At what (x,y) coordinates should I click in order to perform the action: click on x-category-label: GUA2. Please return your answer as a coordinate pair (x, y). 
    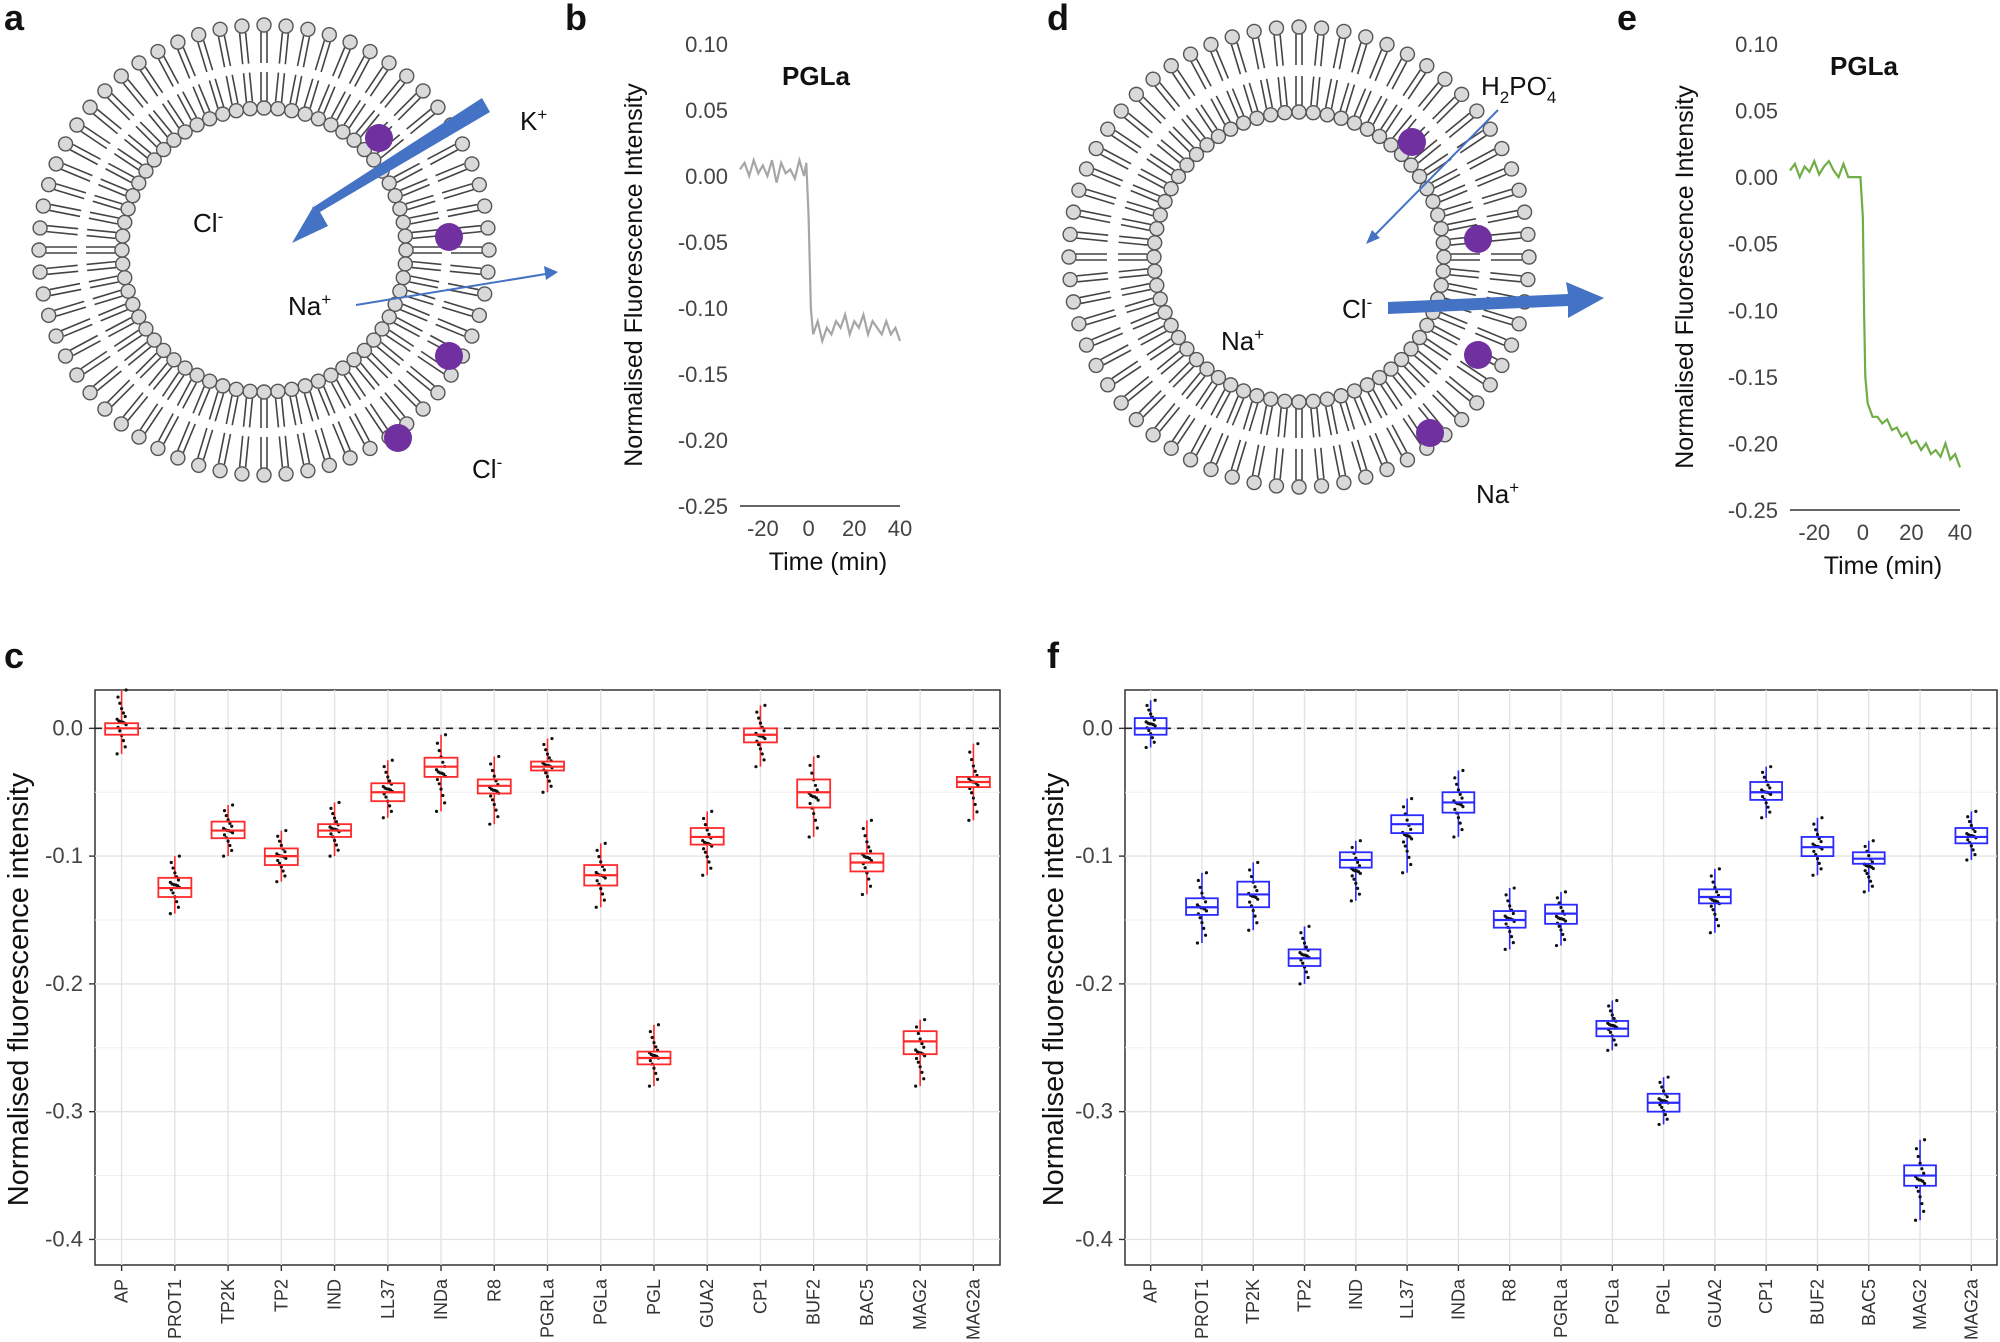
    Looking at the image, I should click on (707, 1303).